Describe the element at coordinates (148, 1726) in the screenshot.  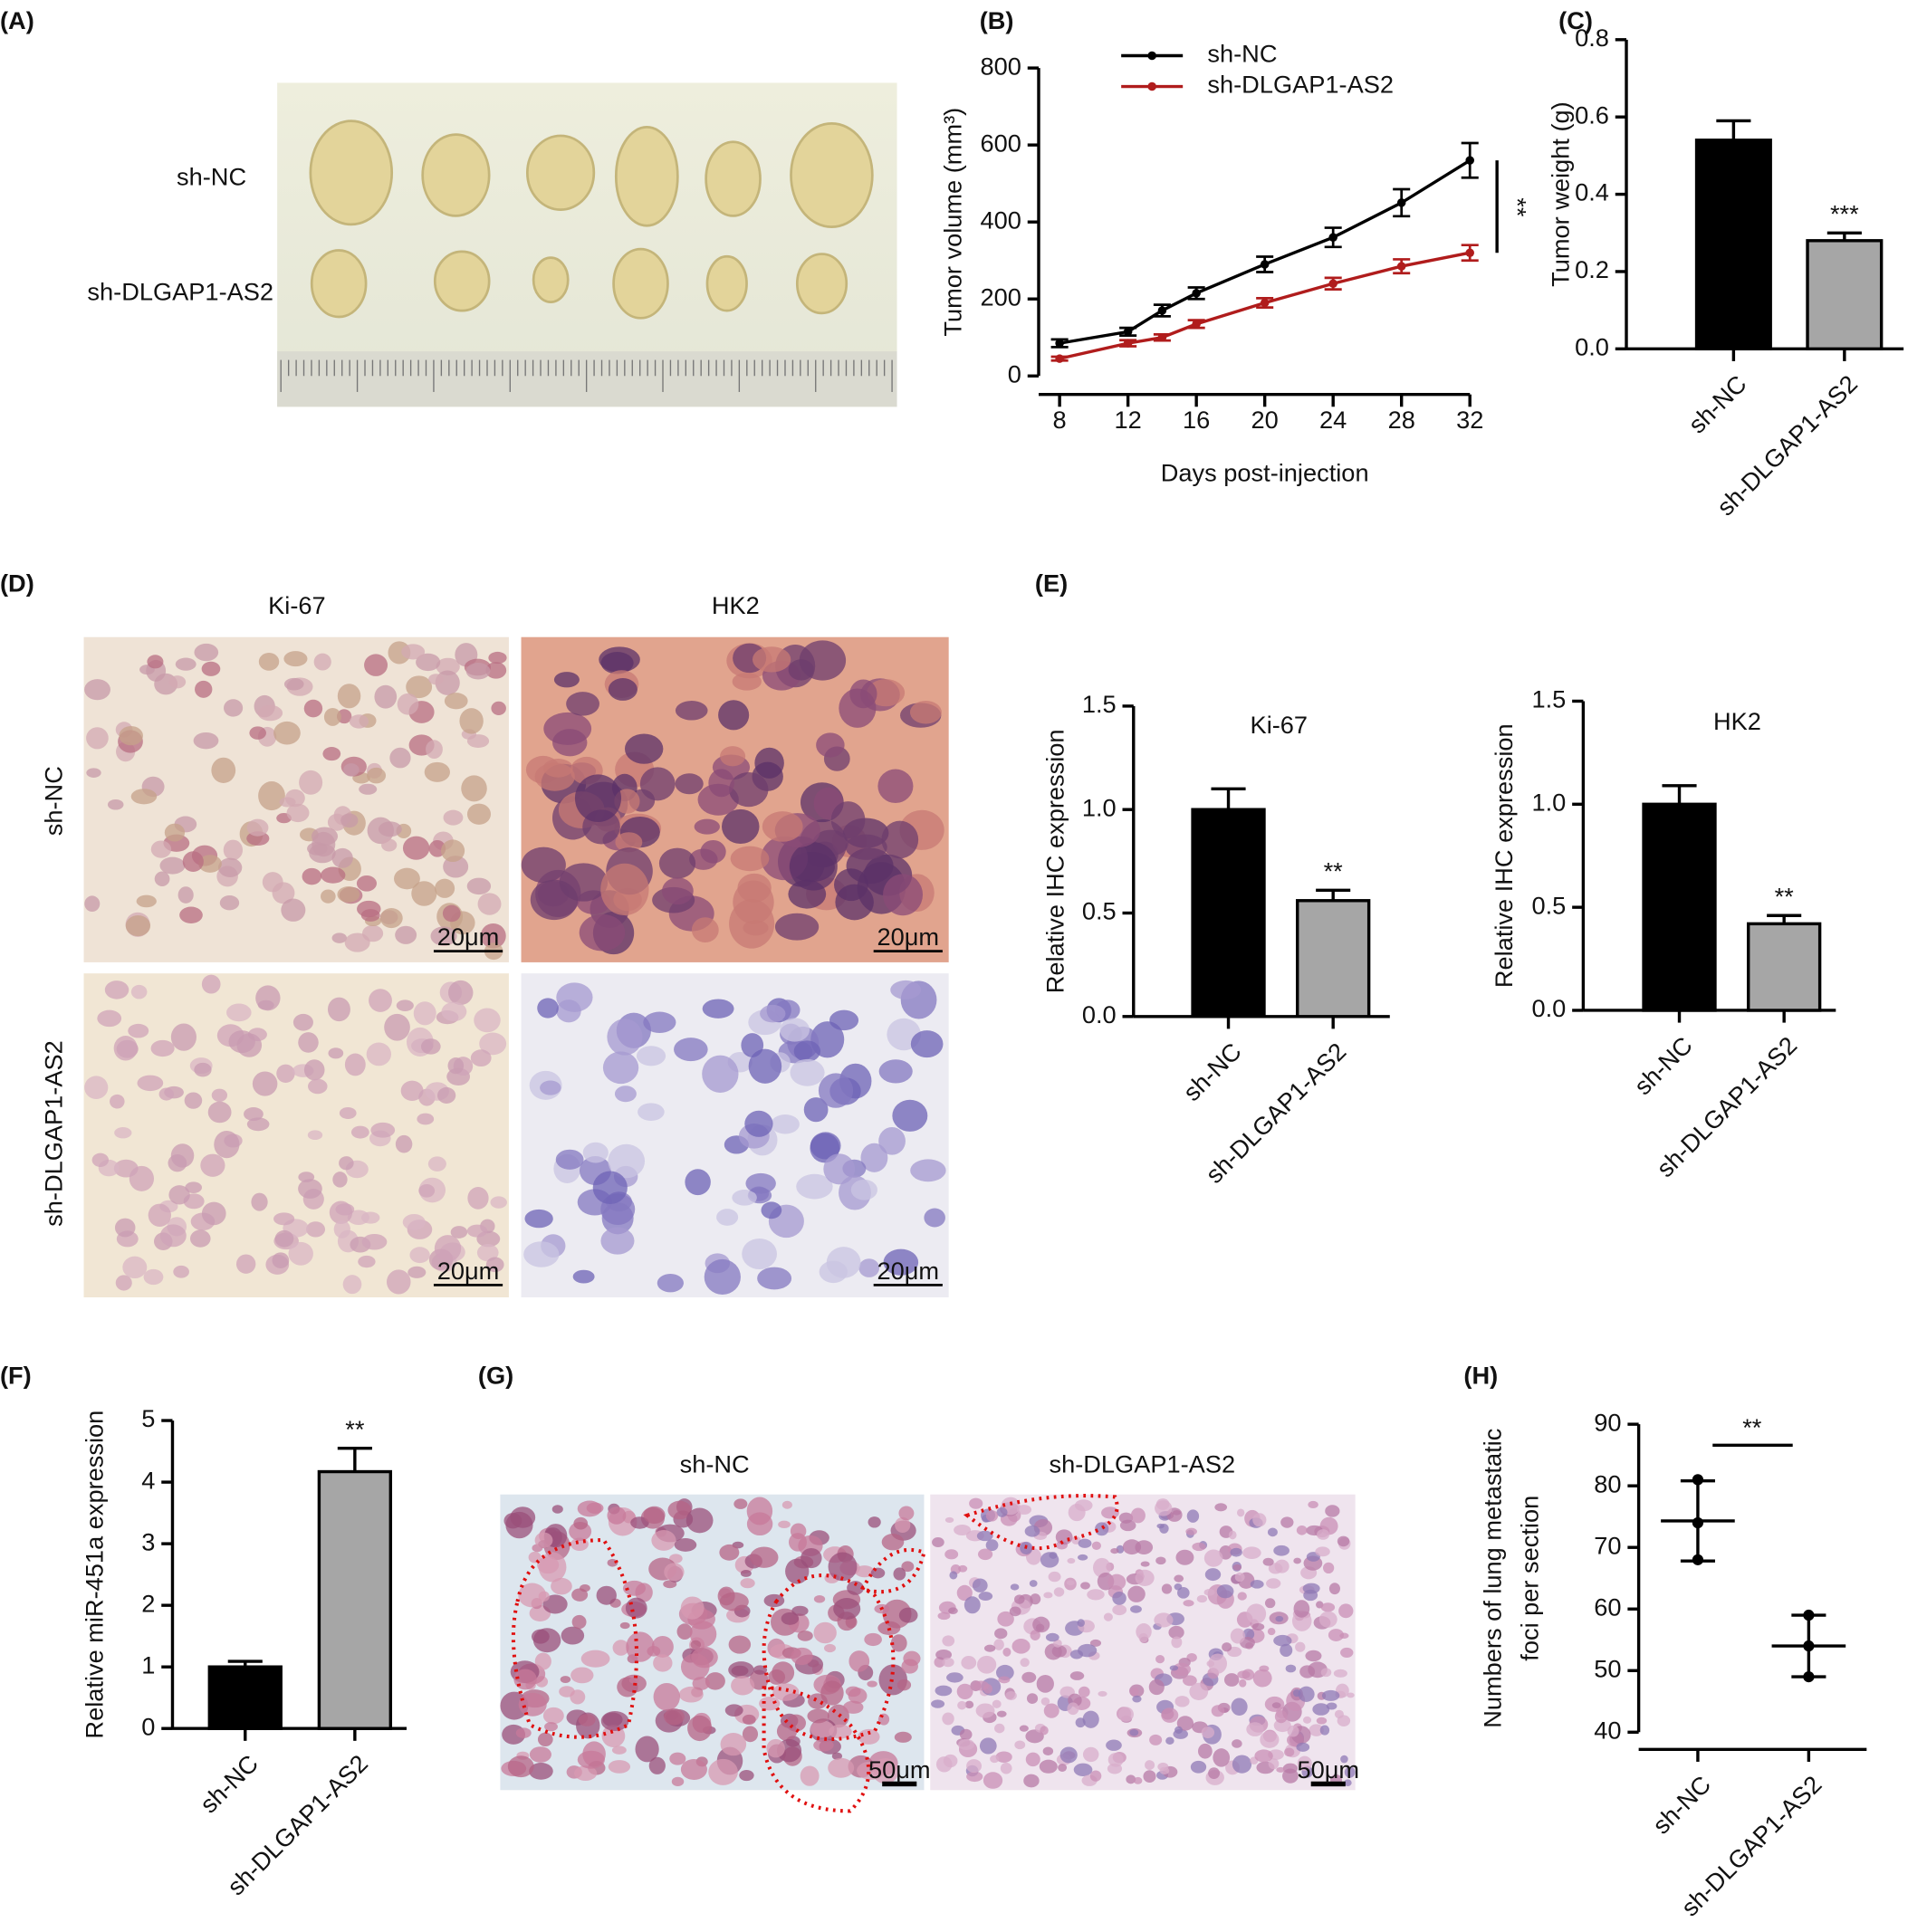
I see `y-tick-label: 0` at that location.